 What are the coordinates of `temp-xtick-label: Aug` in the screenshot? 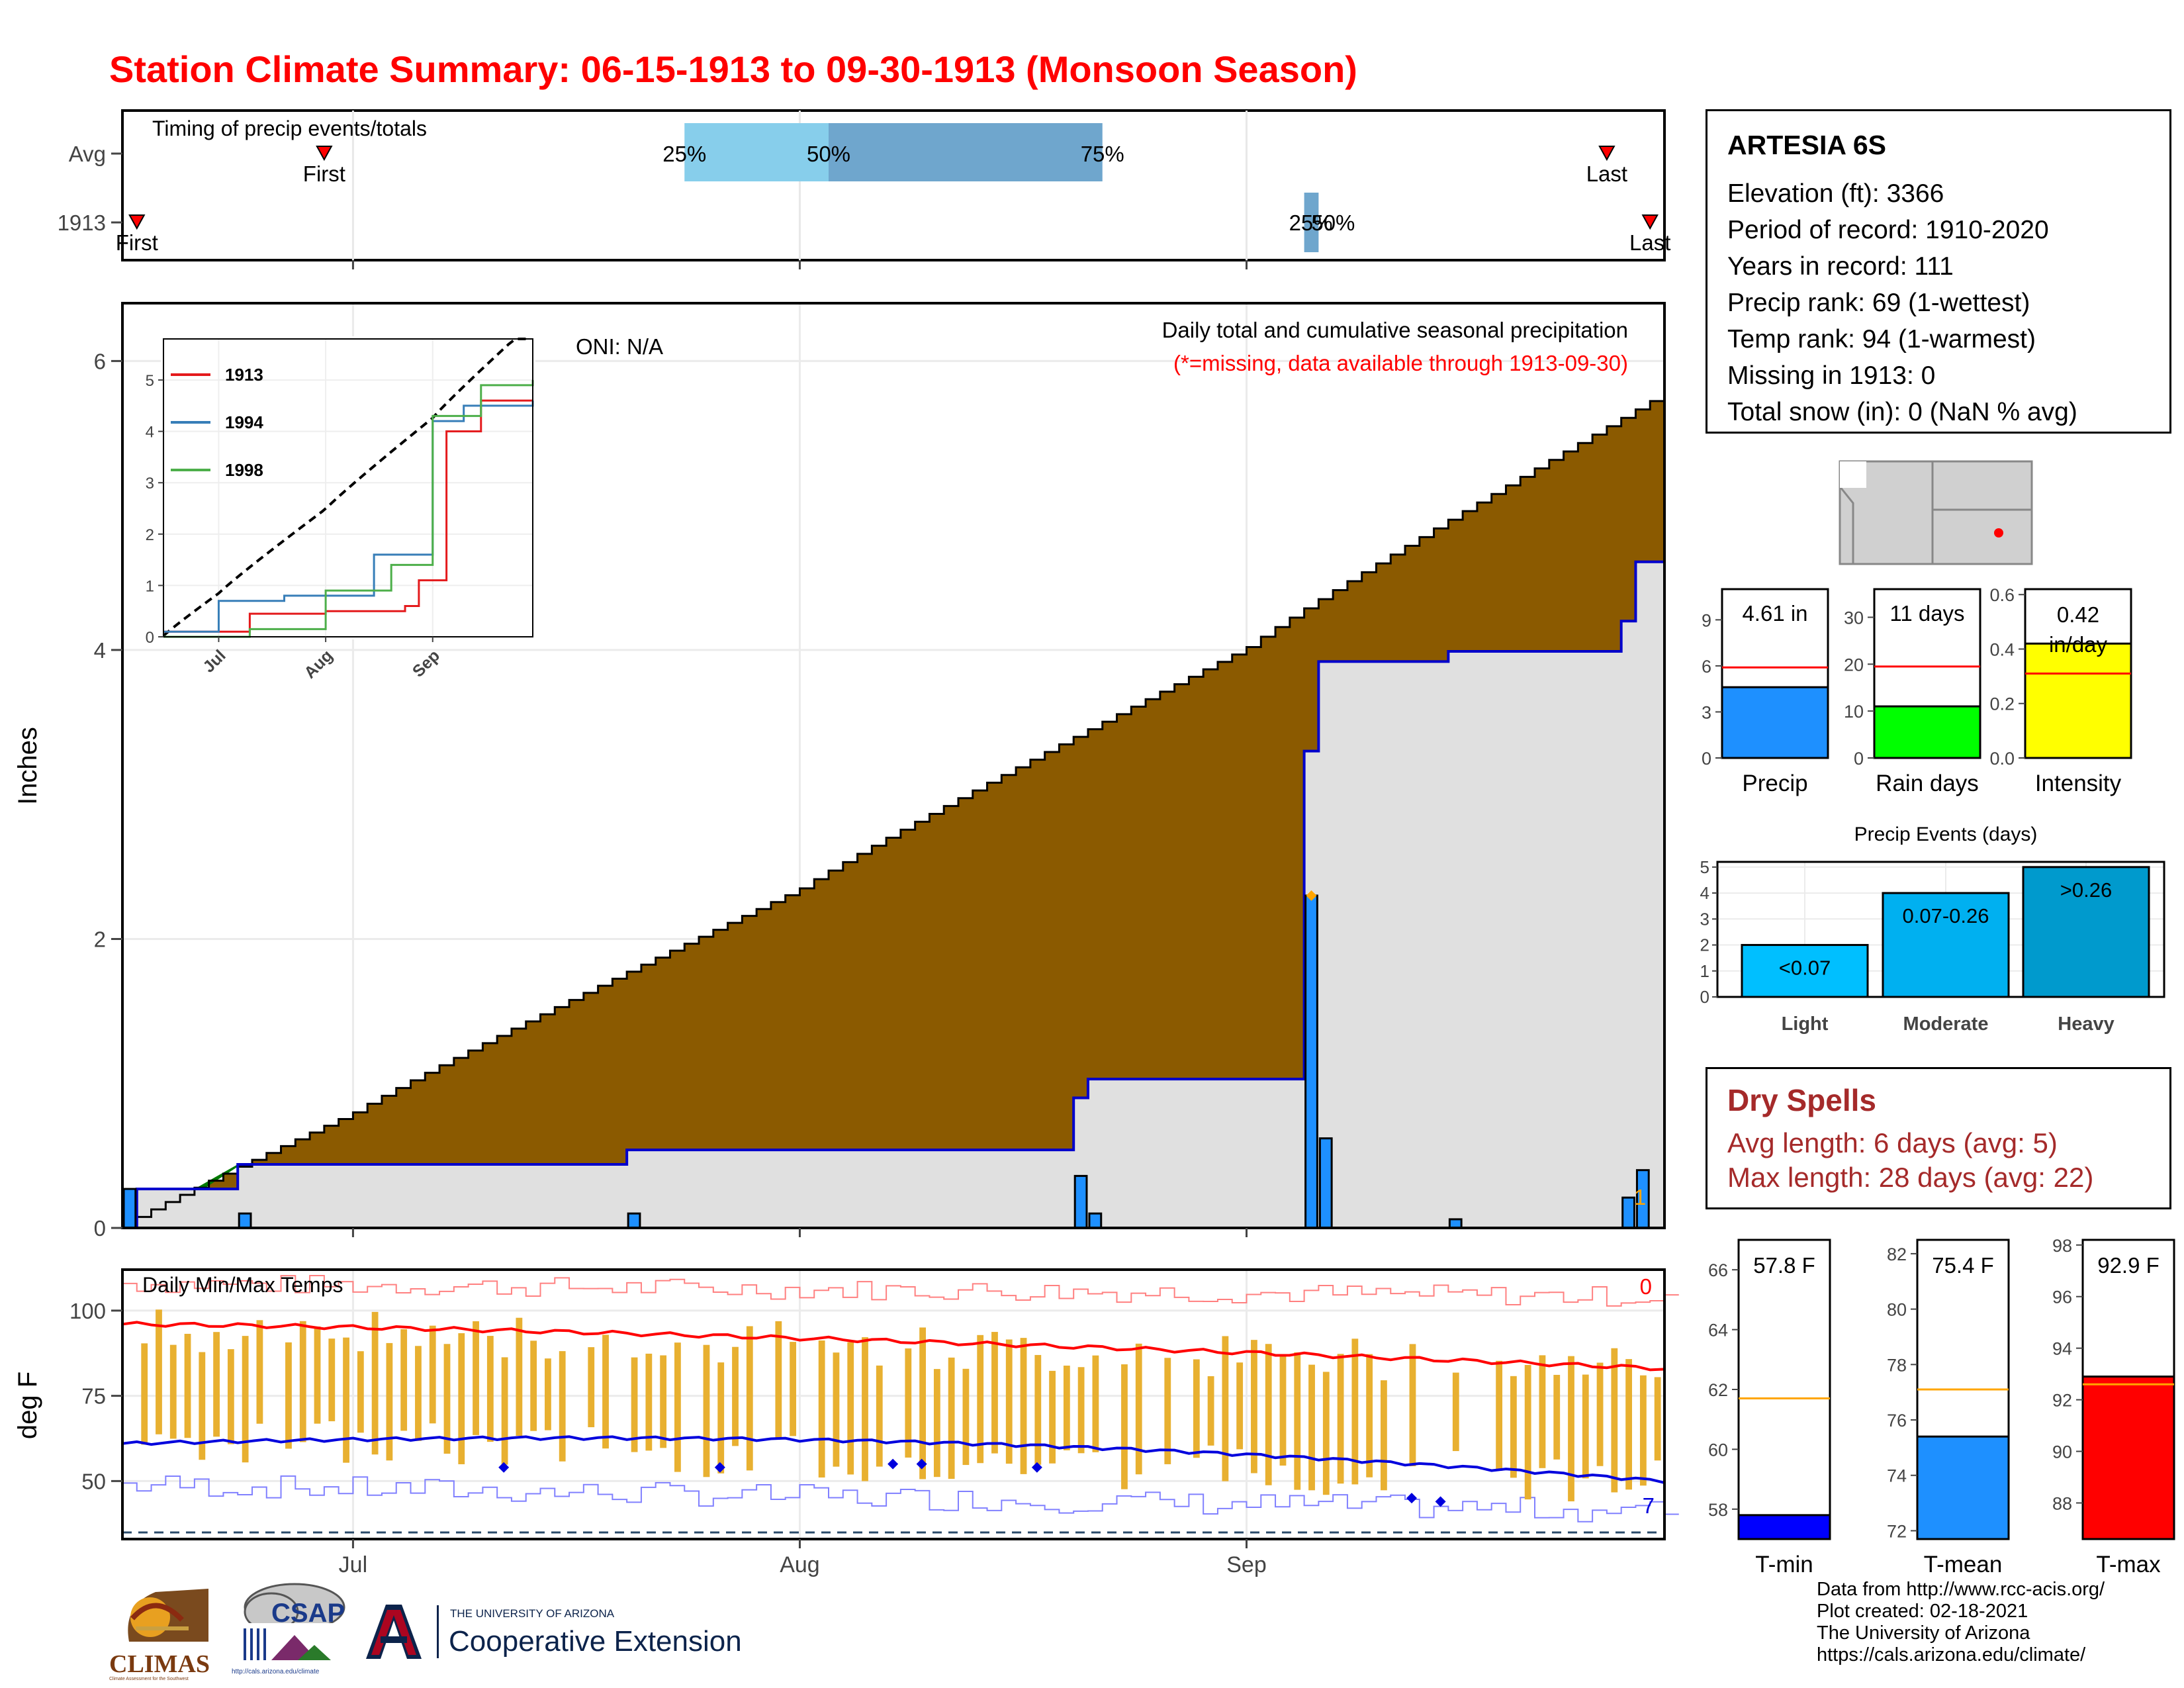 It's located at (800, 1564).